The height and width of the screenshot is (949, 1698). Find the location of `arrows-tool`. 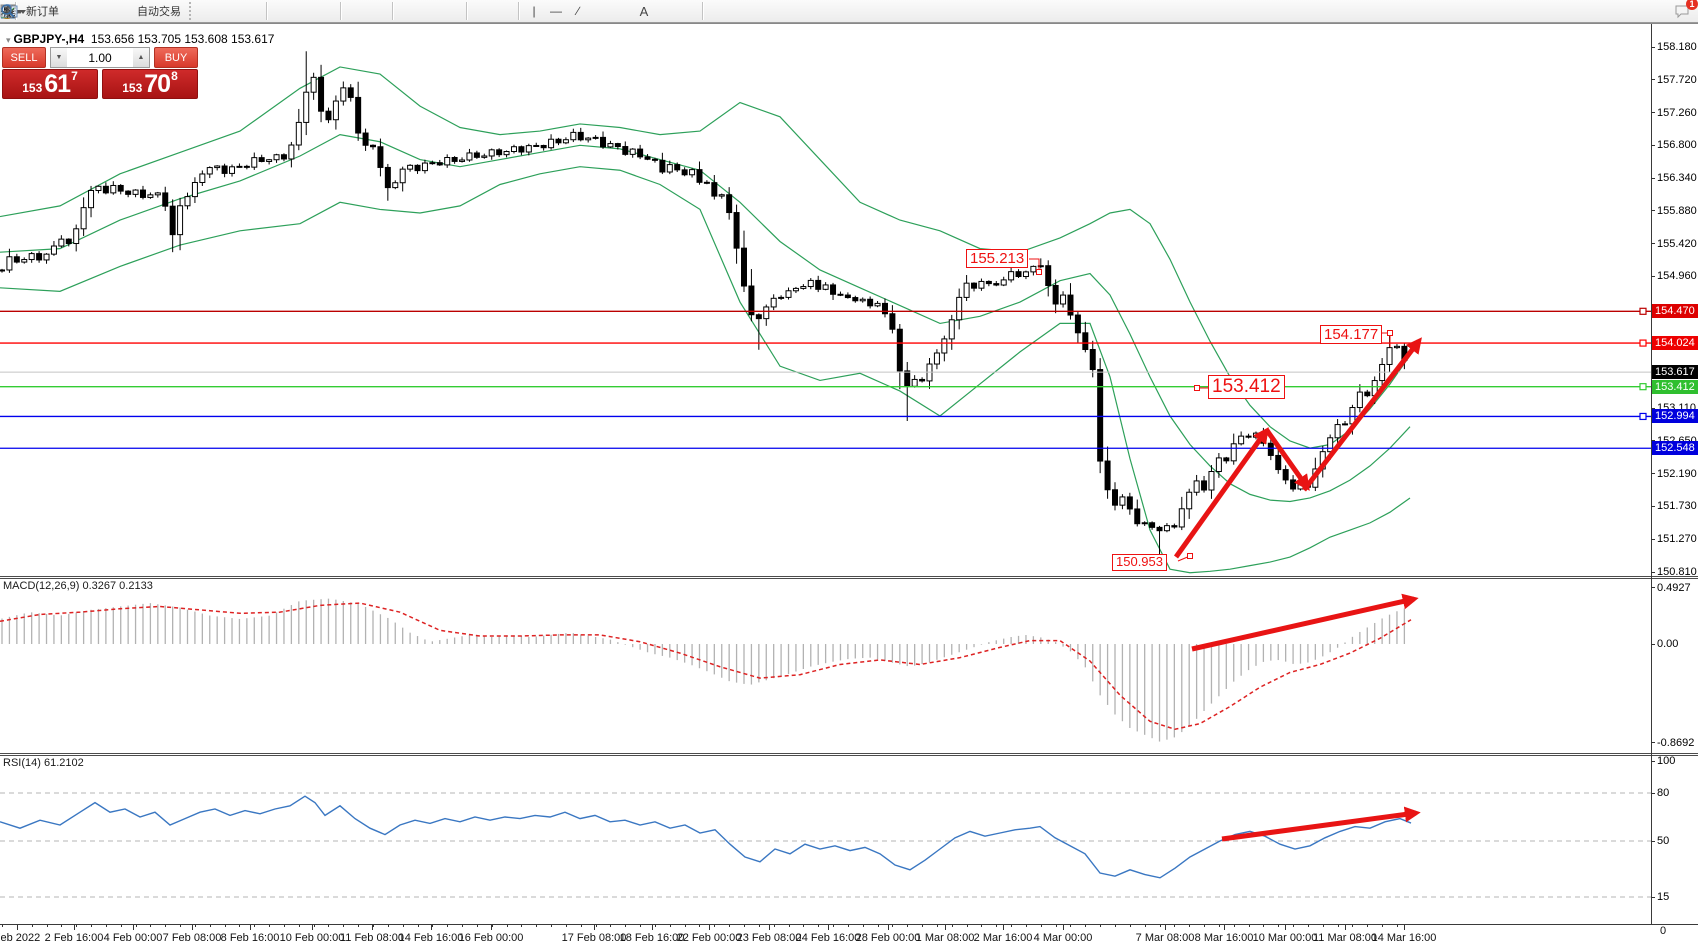

arrows-tool is located at coordinates (350, 11).